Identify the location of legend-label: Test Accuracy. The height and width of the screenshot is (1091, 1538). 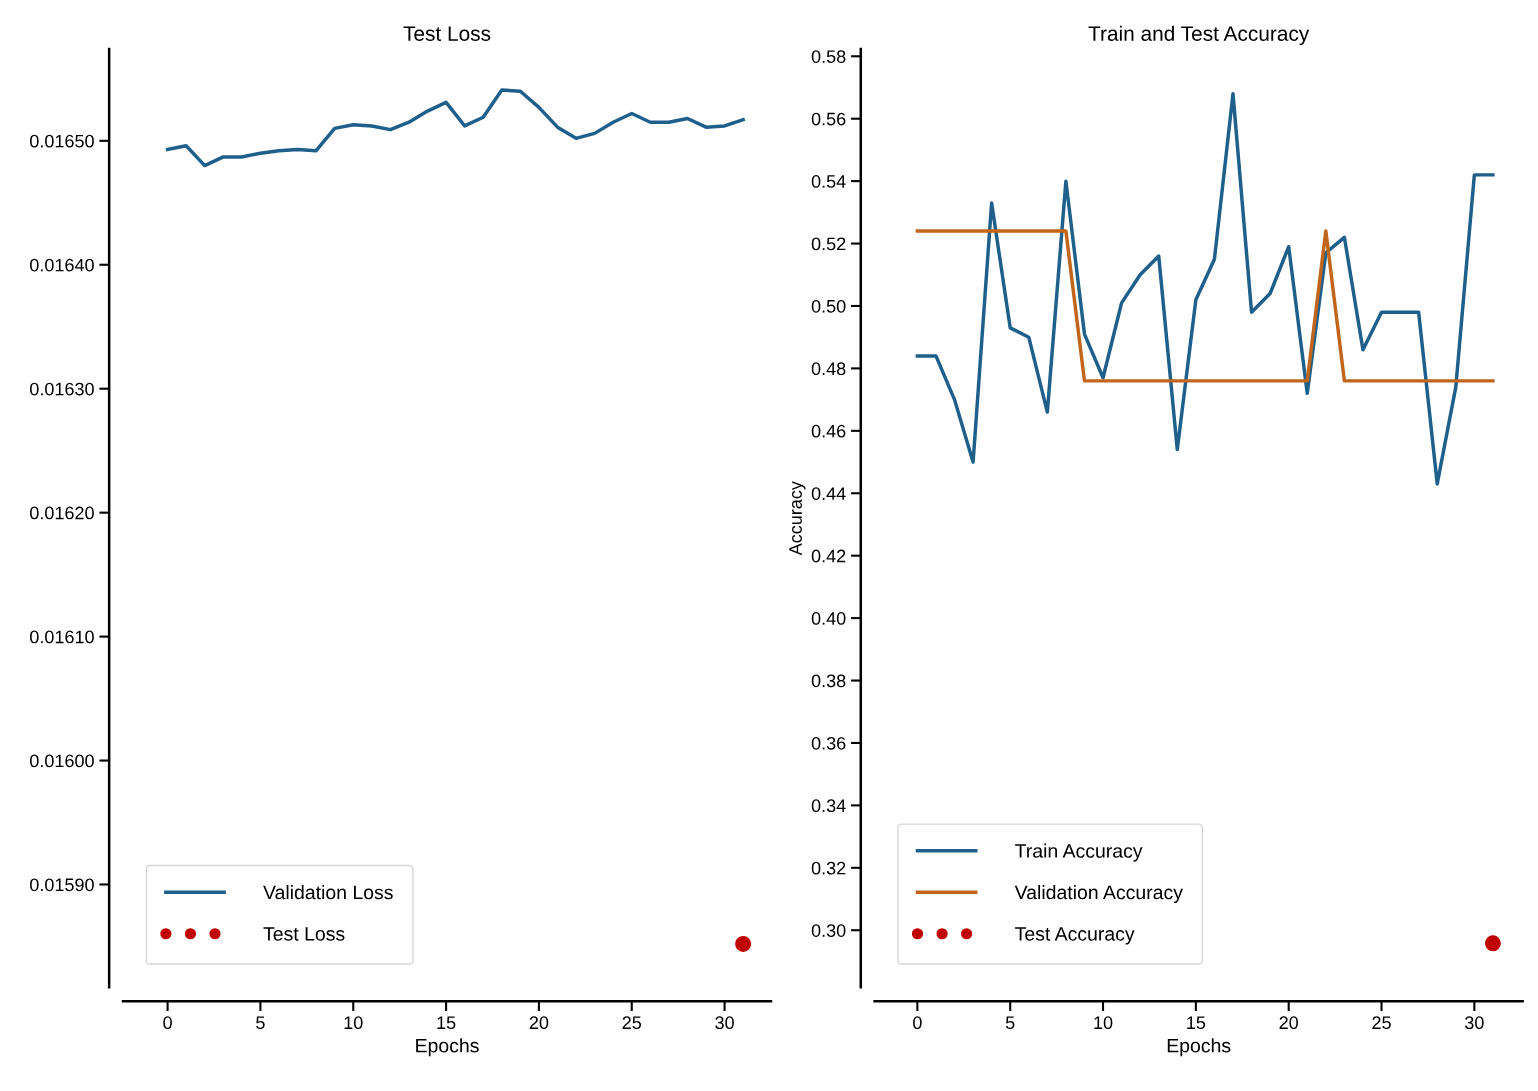
(1075, 936).